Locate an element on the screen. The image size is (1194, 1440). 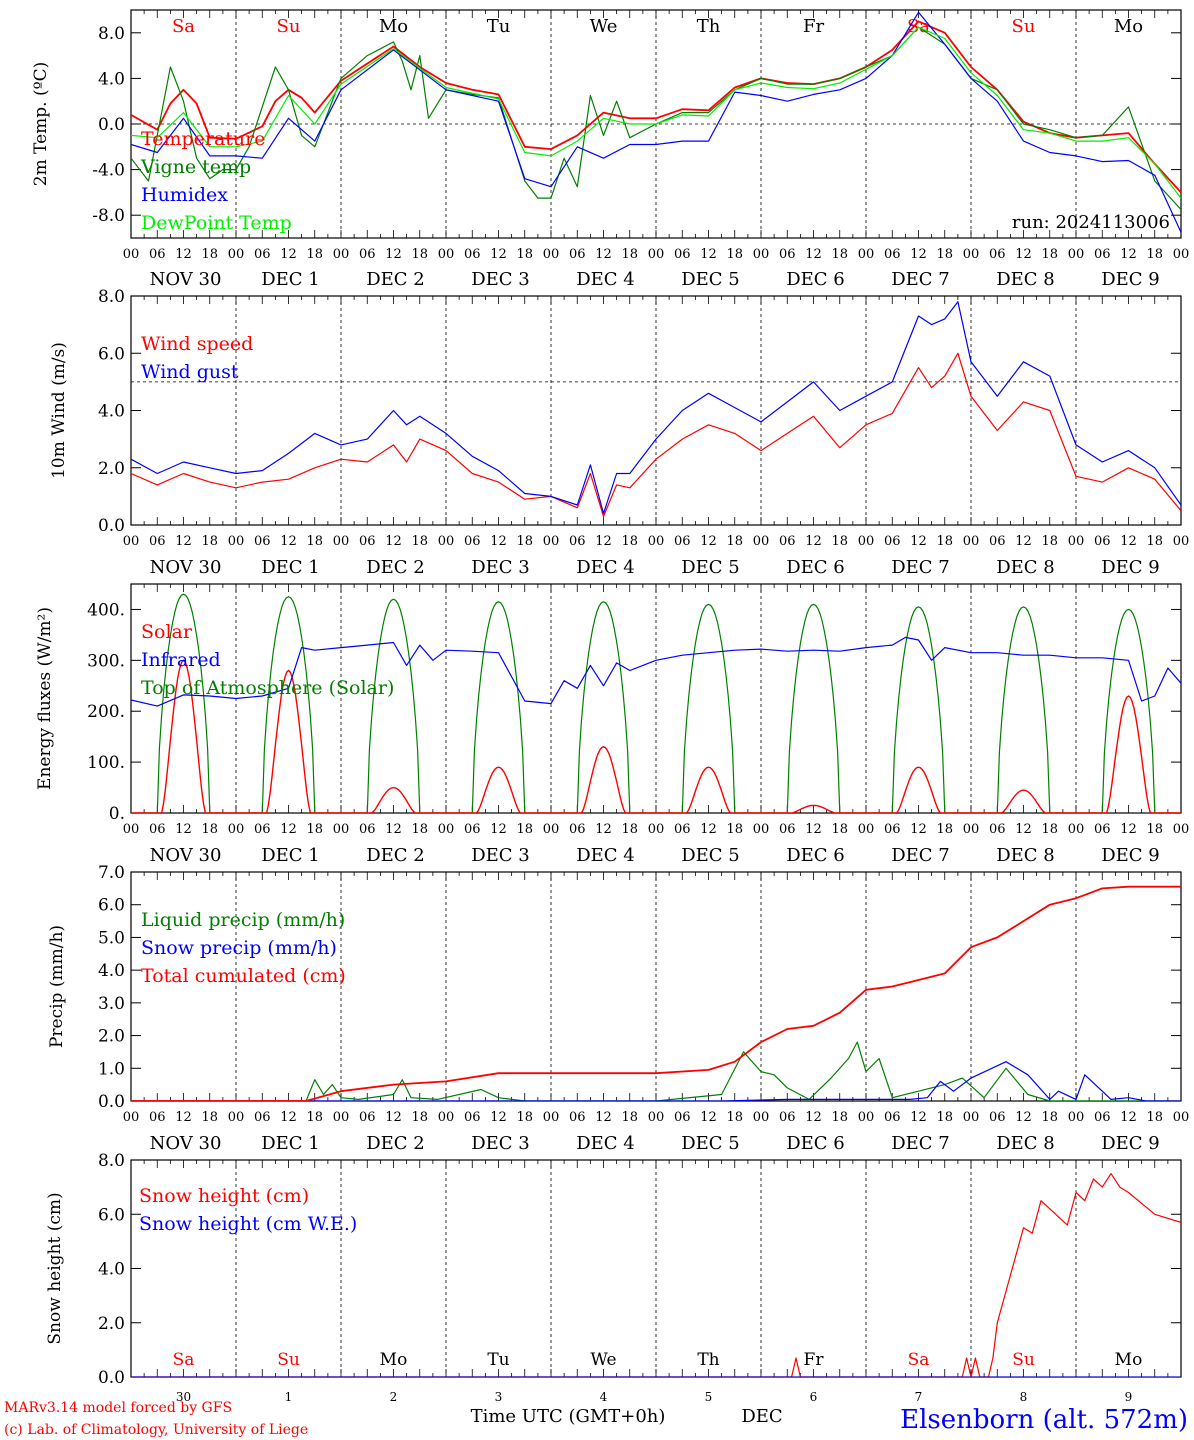
series-line-snow-height-cm- is located at coordinates (656, 1275).